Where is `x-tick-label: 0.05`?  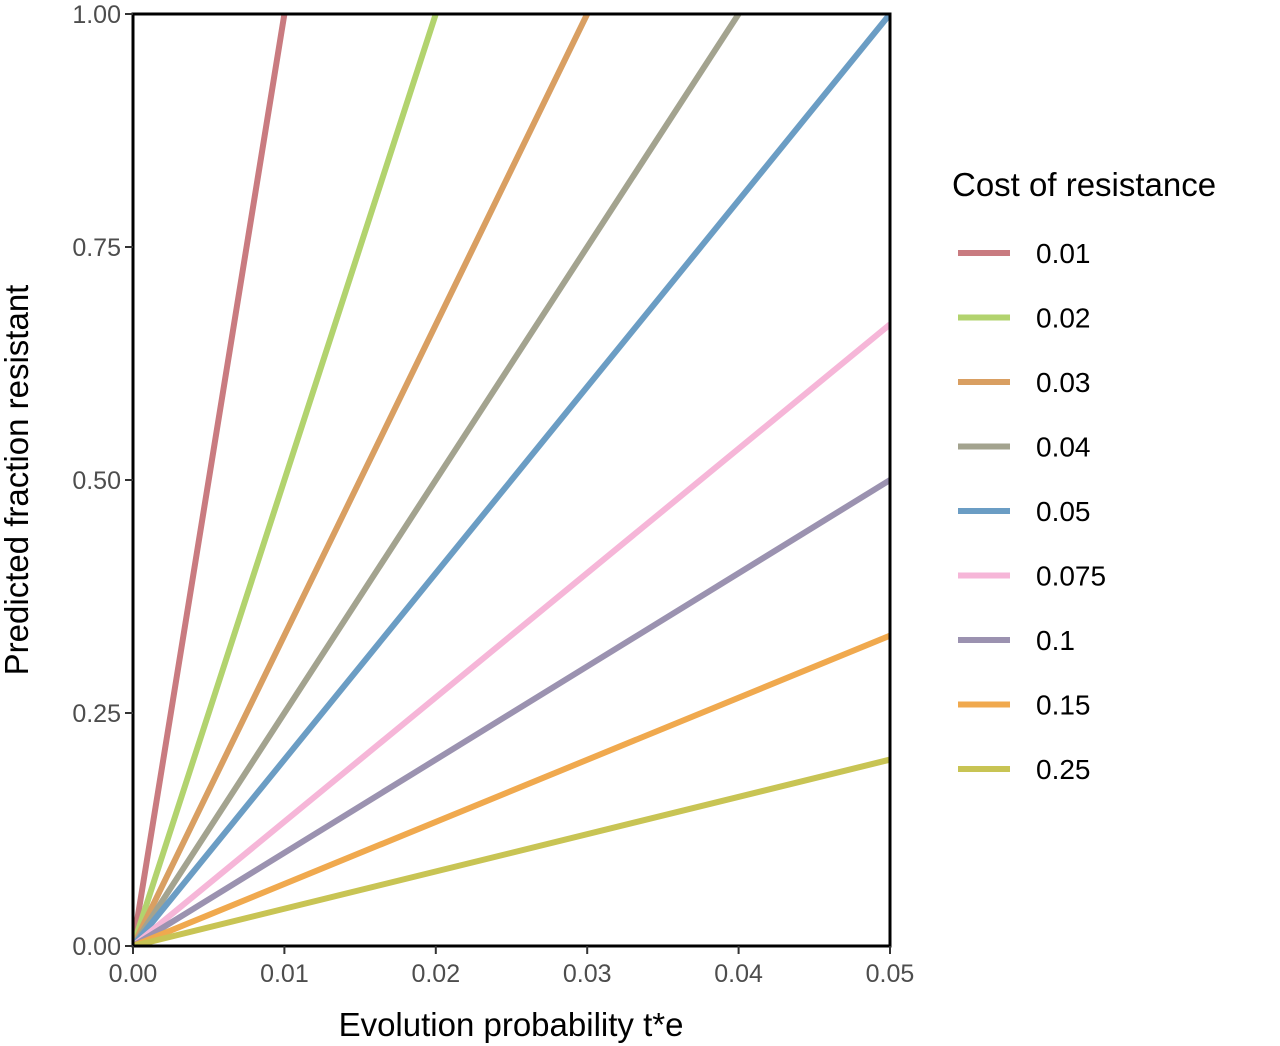
x-tick-label: 0.05 is located at coordinates (890, 974).